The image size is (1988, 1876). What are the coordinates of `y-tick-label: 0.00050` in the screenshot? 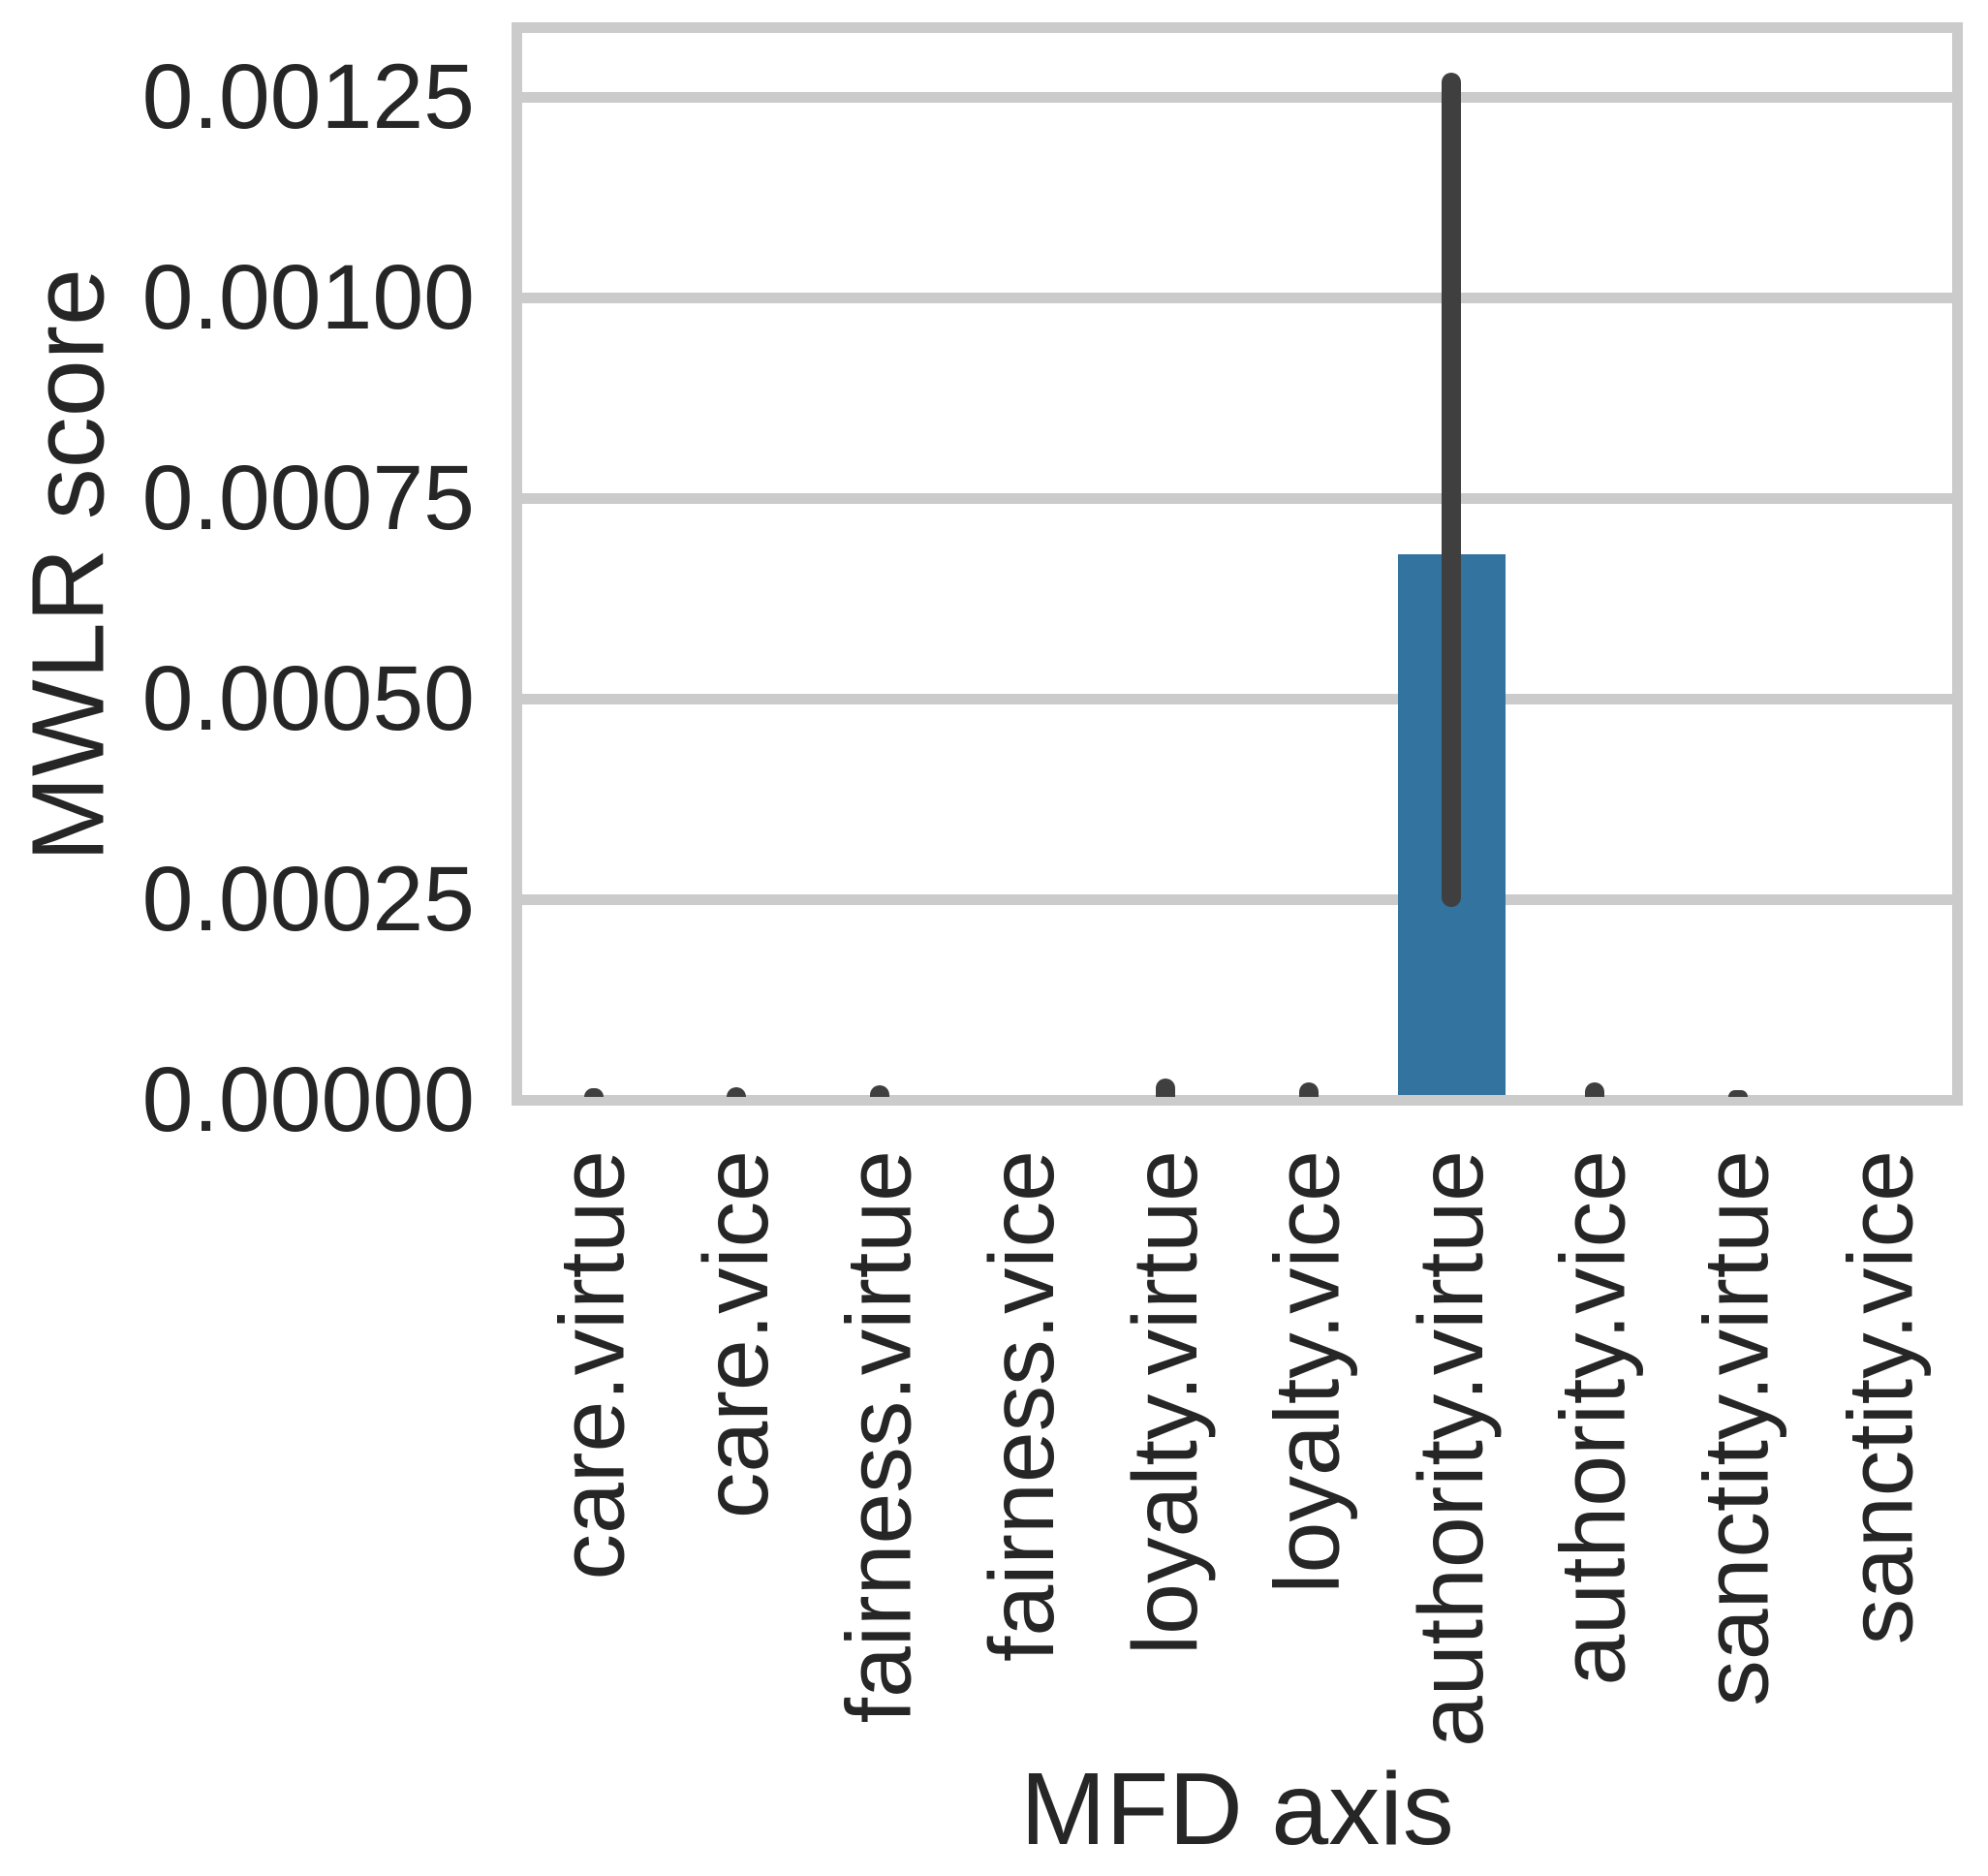 It's located at (308, 698).